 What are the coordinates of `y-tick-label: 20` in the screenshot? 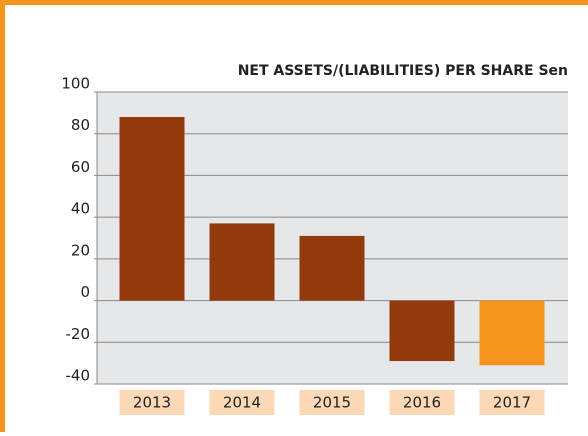 It's located at (80, 250).